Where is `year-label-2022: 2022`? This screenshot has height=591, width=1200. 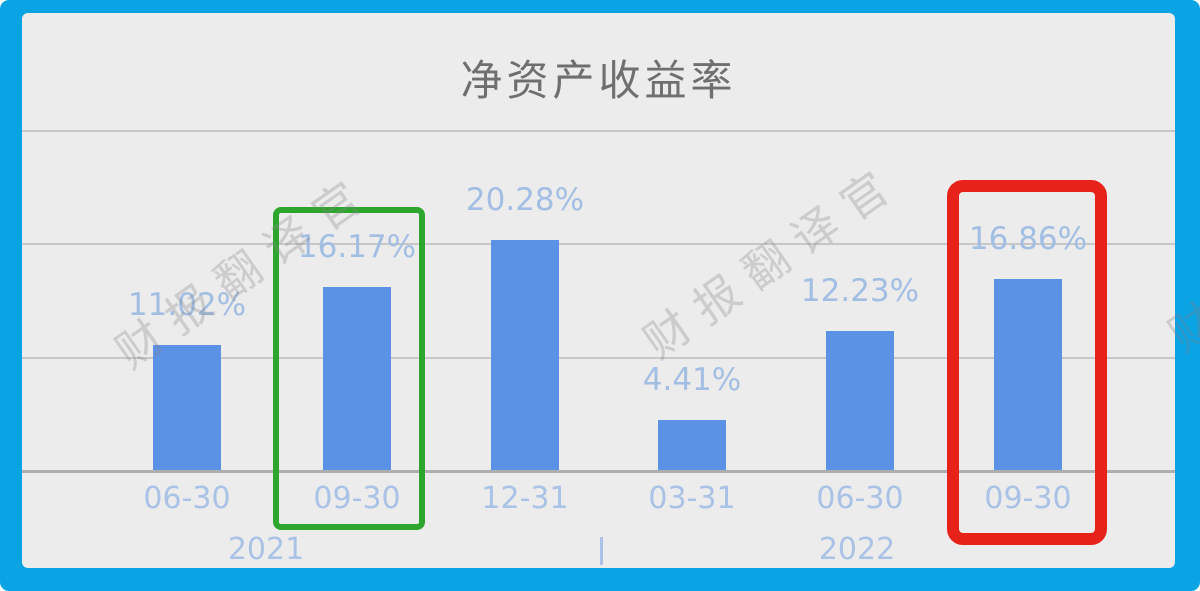 year-label-2022: 2022 is located at coordinates (857, 549).